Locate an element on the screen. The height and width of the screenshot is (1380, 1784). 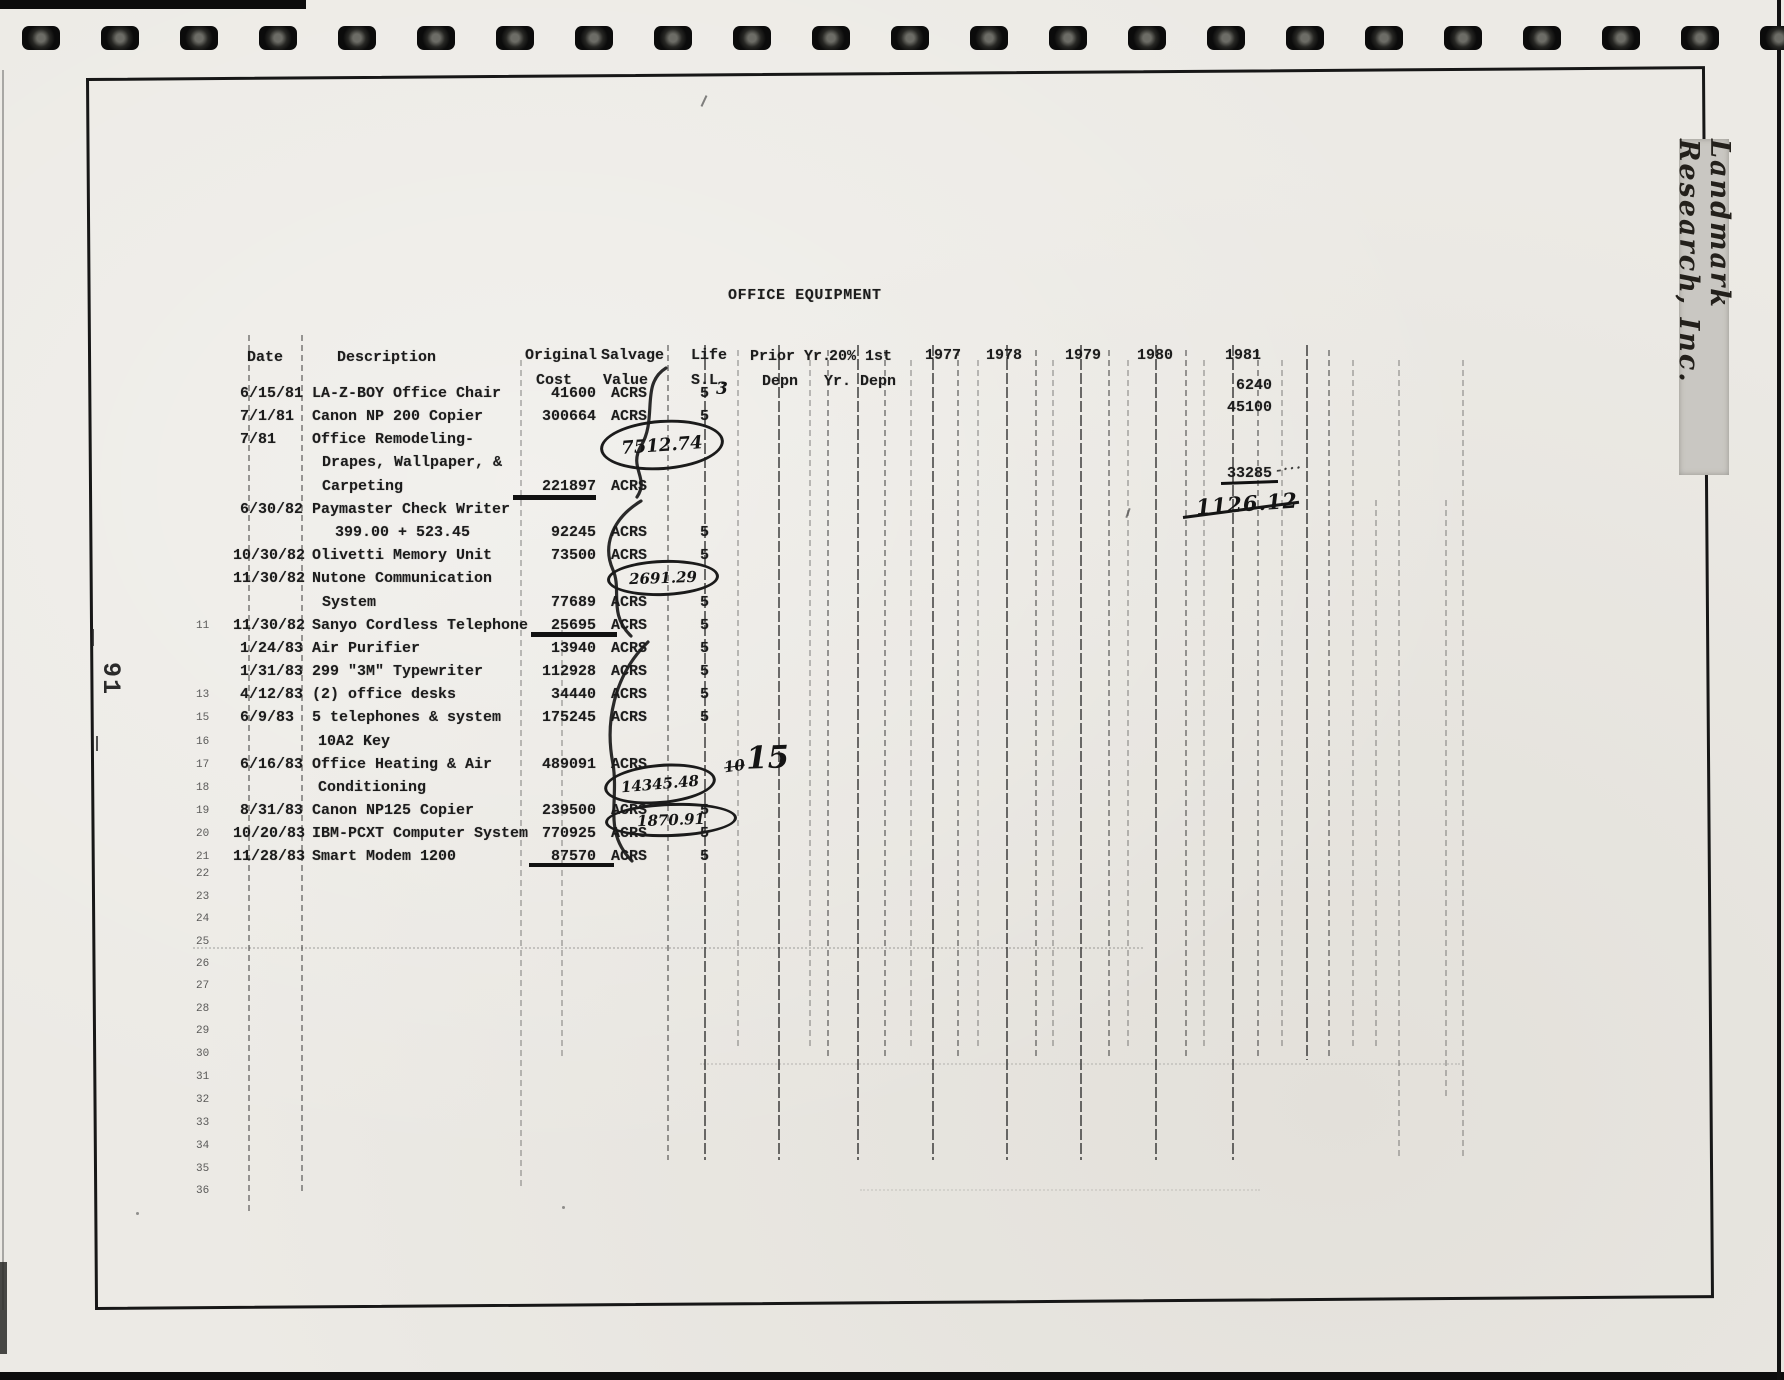
cell-original-cost: 300664 is located at coordinates (568, 416).